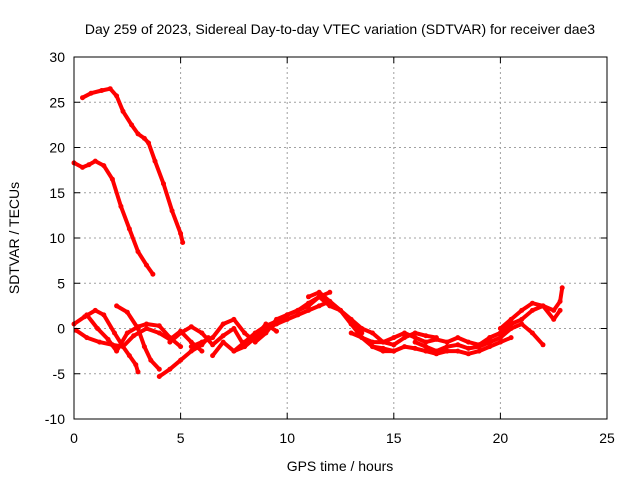  Describe the element at coordinates (57, 57) in the screenshot. I see `y-tick-label: 30` at that location.